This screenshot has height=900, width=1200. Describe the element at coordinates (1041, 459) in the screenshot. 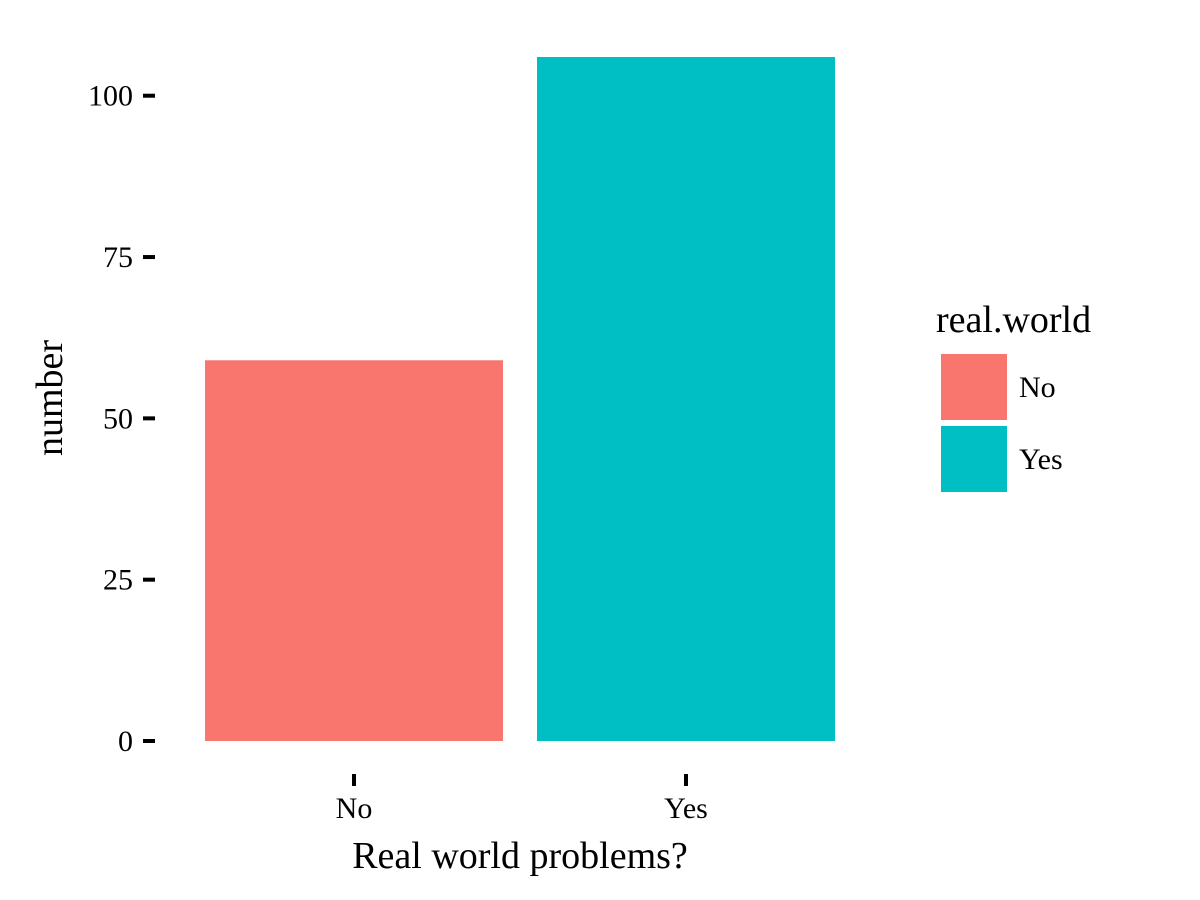

I see `legend-label-yes: Yes` at that location.